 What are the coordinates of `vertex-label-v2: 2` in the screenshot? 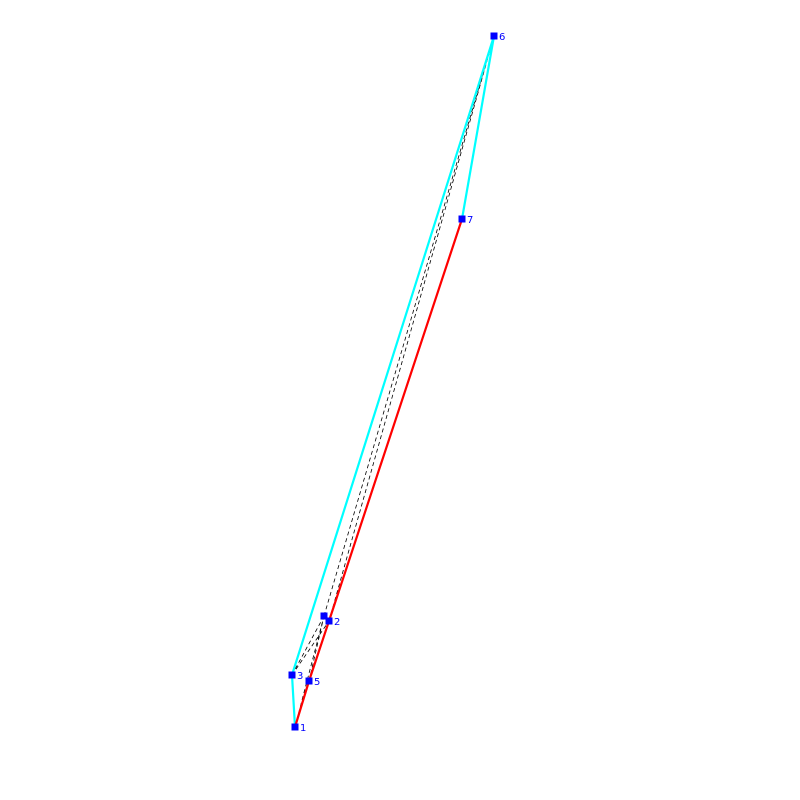 It's located at (337, 622).